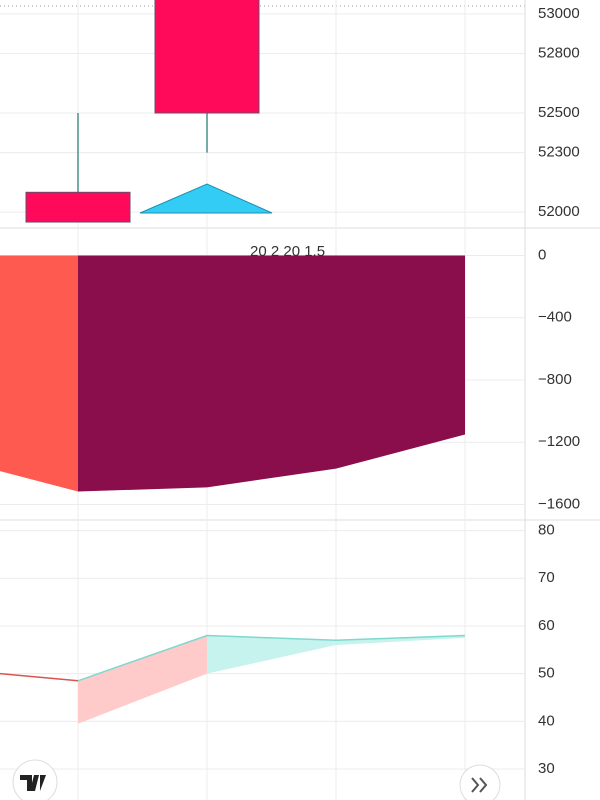 Image resolution: width=600 pixels, height=800 pixels. Describe the element at coordinates (559, 112) in the screenshot. I see `y-tick-label: 52500` at that location.